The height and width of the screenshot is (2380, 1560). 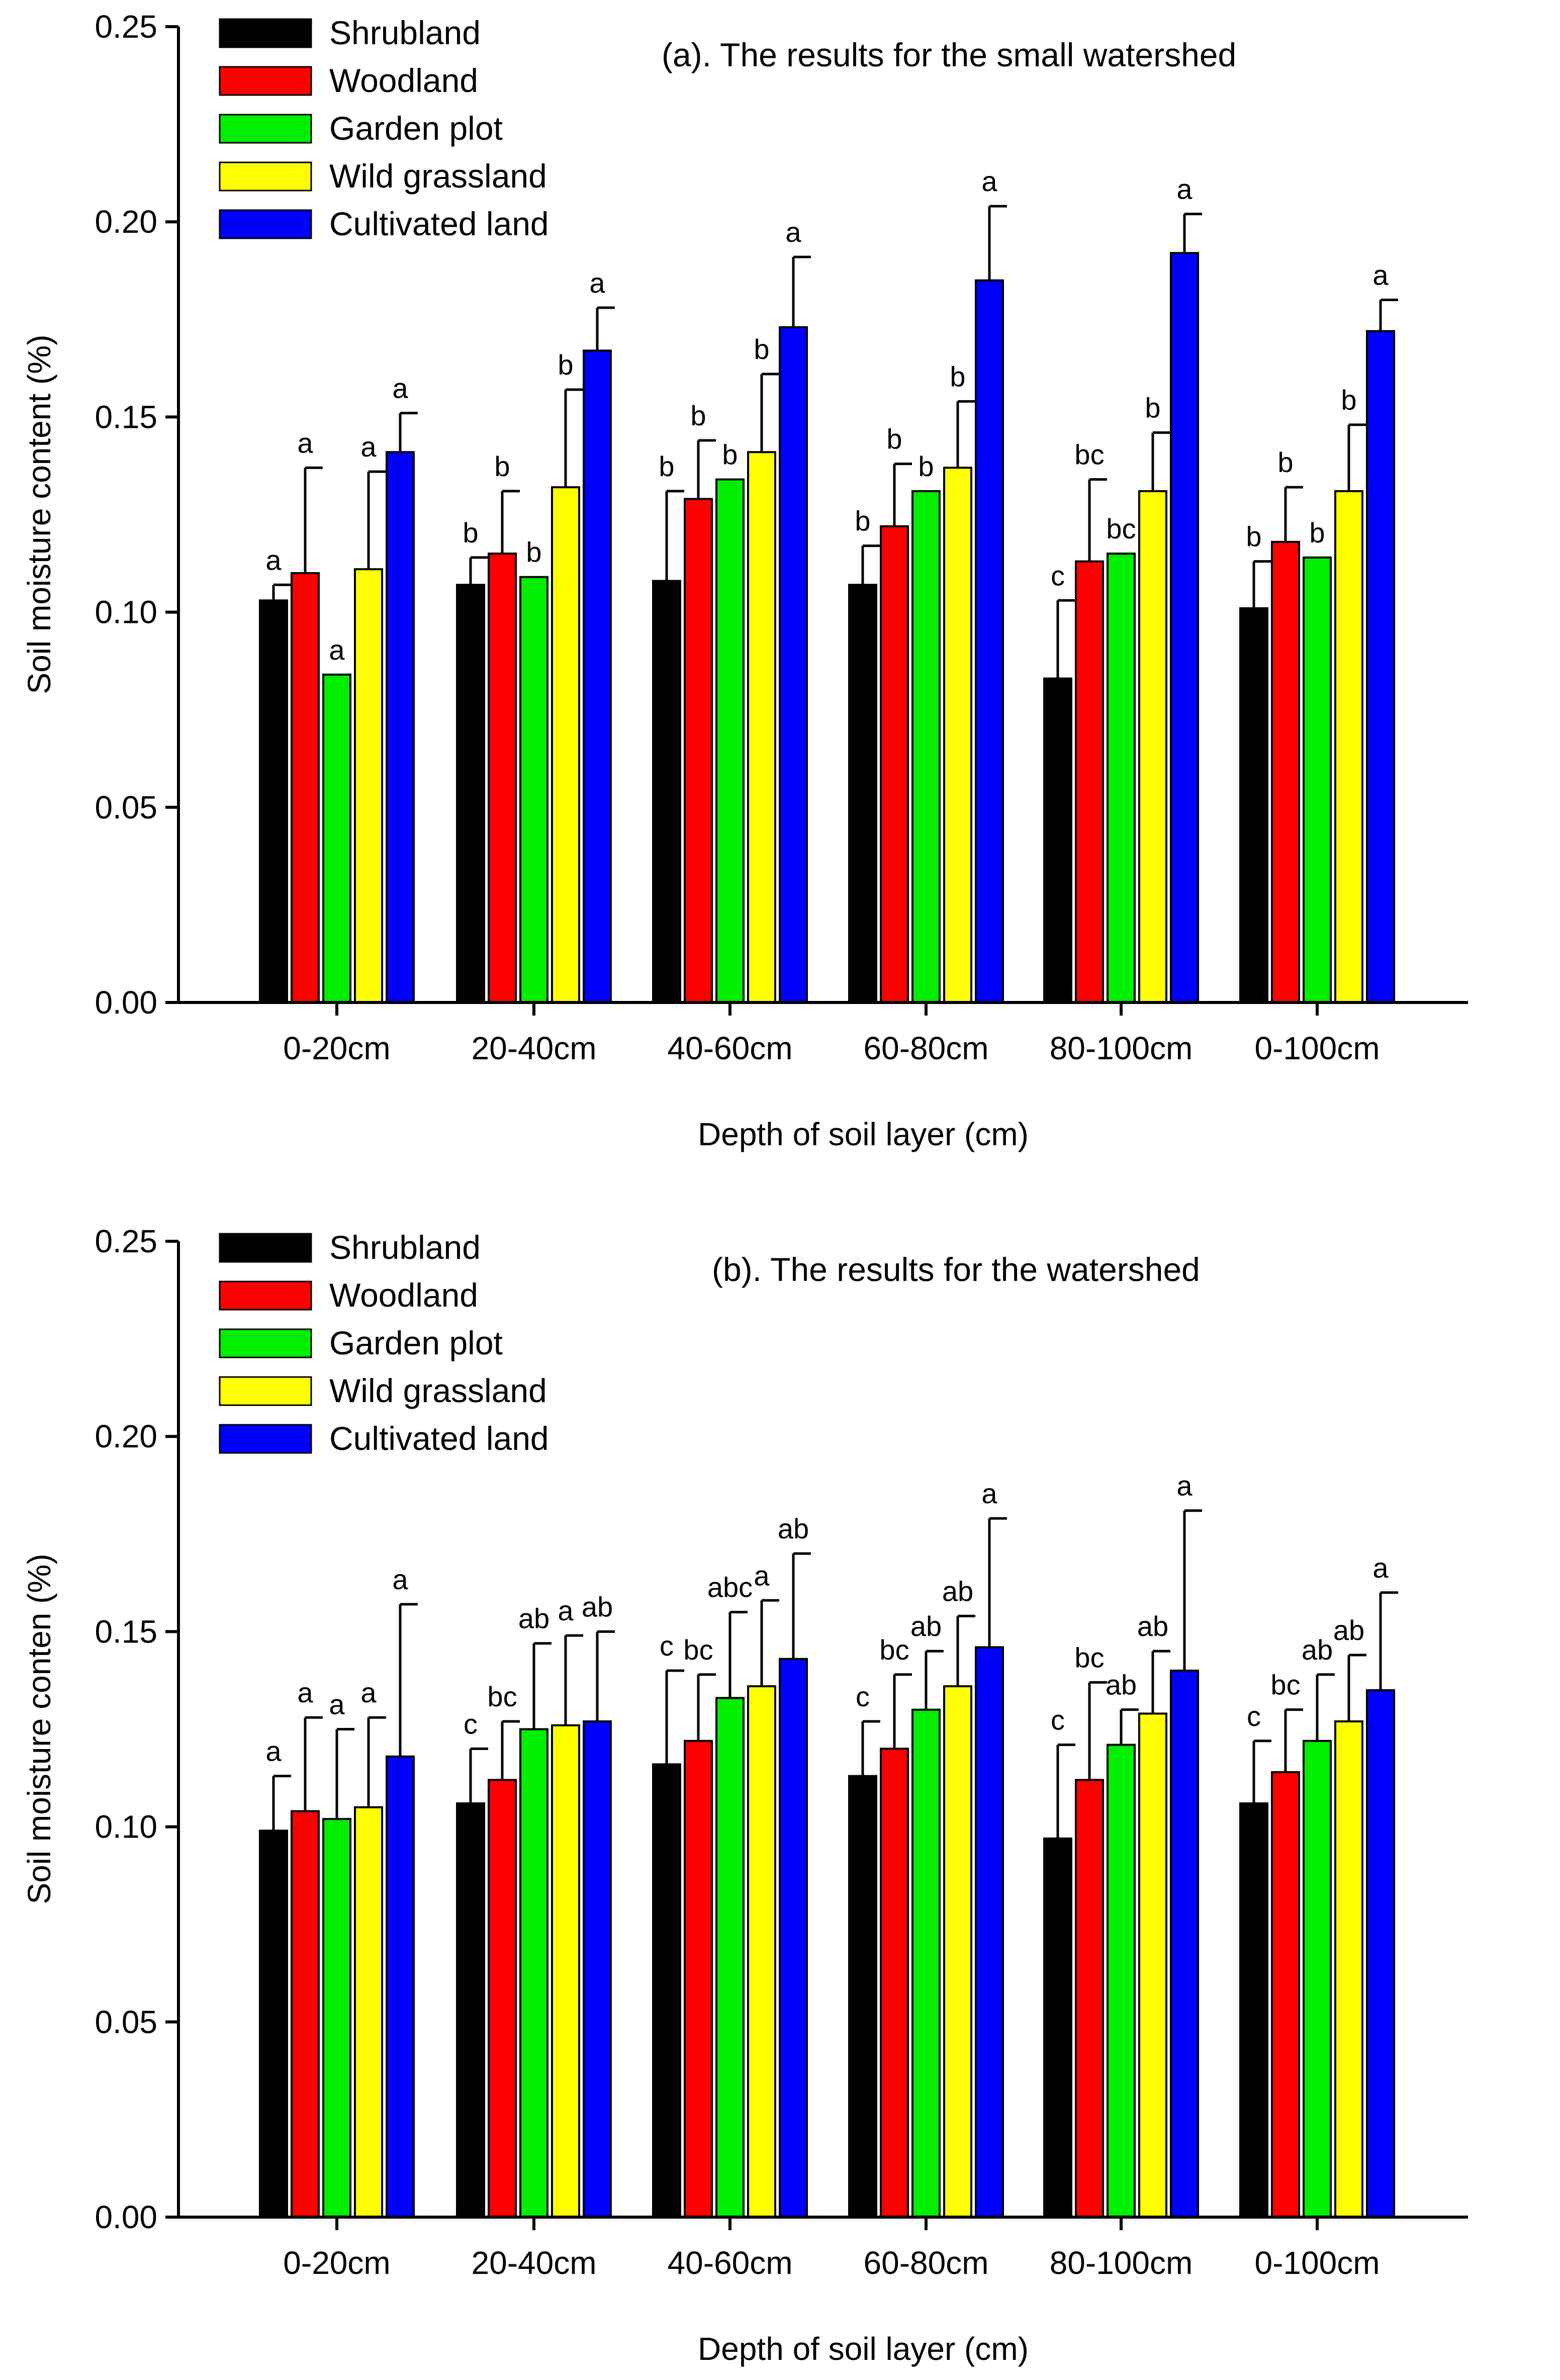 I want to click on x-category-label: 0-20cm, so click(x=337, y=1048).